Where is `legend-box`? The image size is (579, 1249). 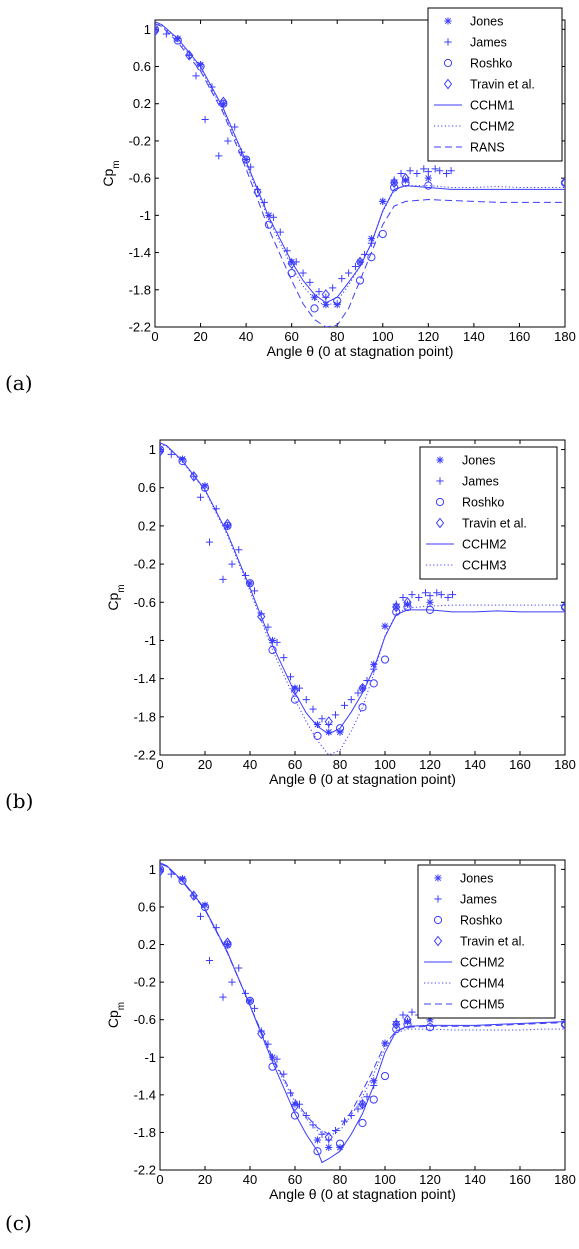
legend-box is located at coordinates (495, 84).